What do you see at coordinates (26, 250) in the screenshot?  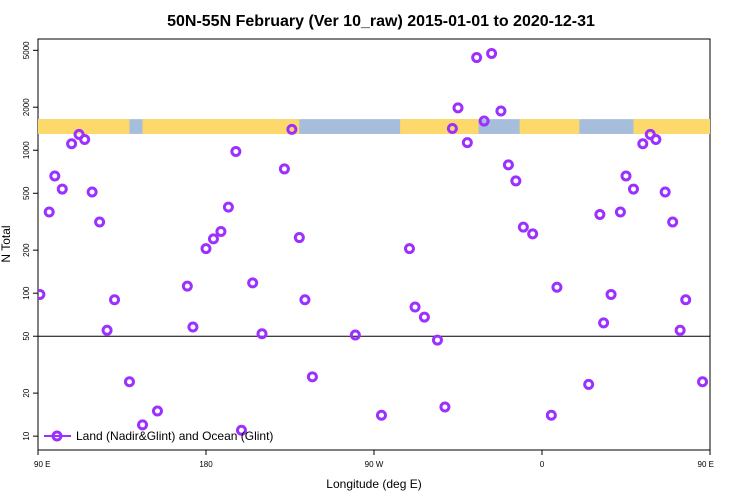 I see `y-tick-label: 200` at bounding box center [26, 250].